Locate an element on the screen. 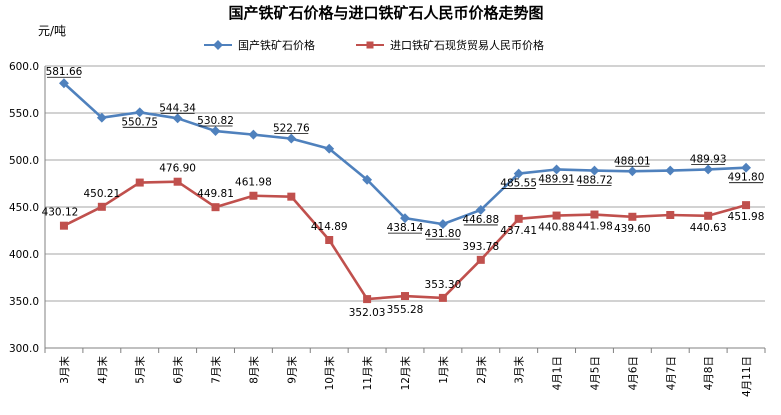 This screenshot has height=415, width=781. data-label: 441.98 is located at coordinates (594, 227).